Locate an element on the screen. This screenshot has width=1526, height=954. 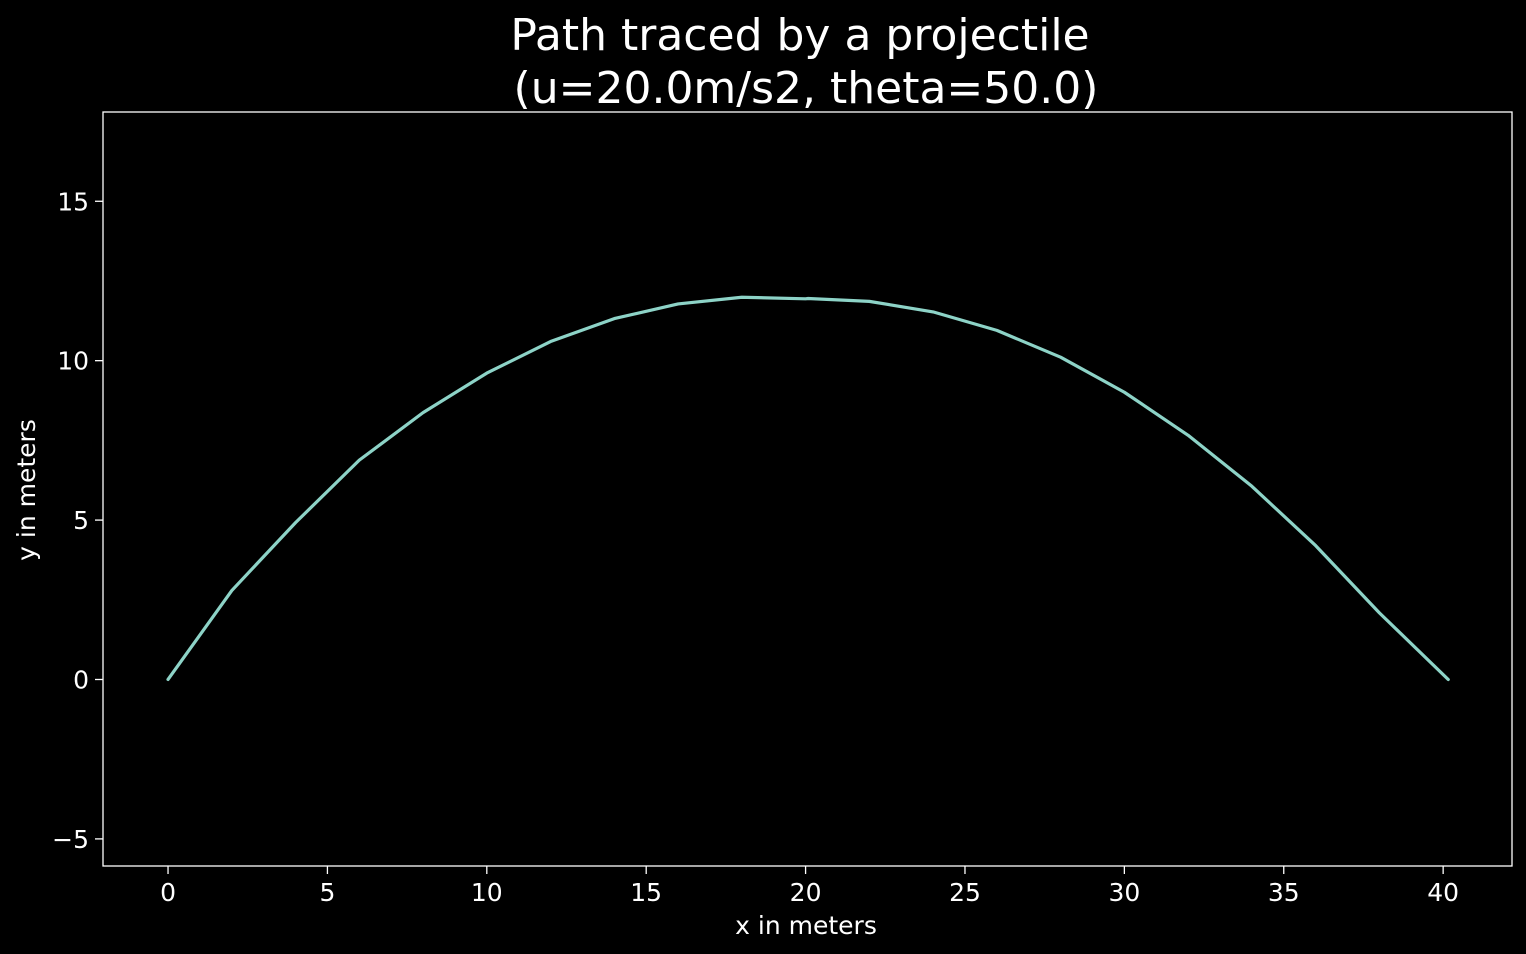
x-tick-label: 25 is located at coordinates (965, 892).